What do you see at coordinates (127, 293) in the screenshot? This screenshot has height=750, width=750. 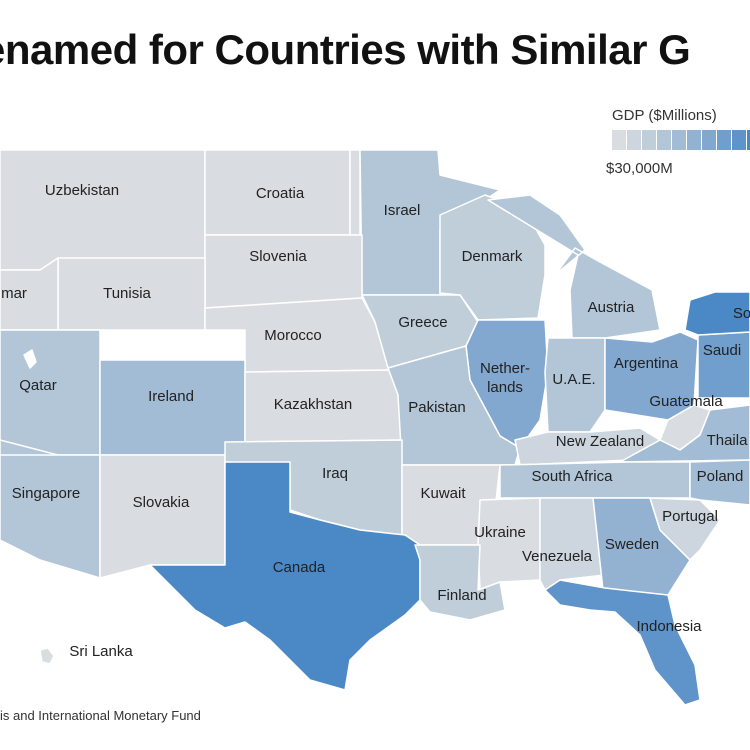 I see `state-label-wy: Tunisia` at bounding box center [127, 293].